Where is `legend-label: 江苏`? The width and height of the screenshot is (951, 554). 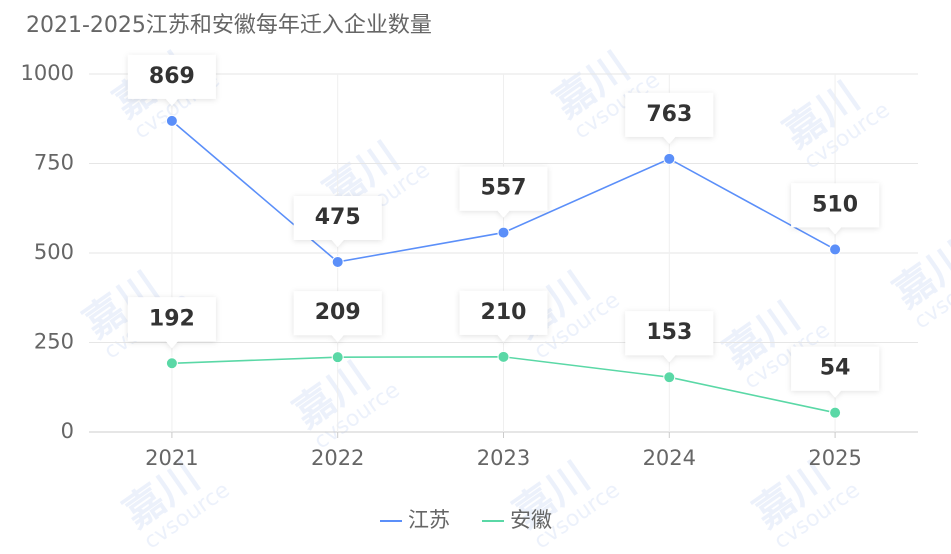 legend-label: 江苏 is located at coordinates (429, 520).